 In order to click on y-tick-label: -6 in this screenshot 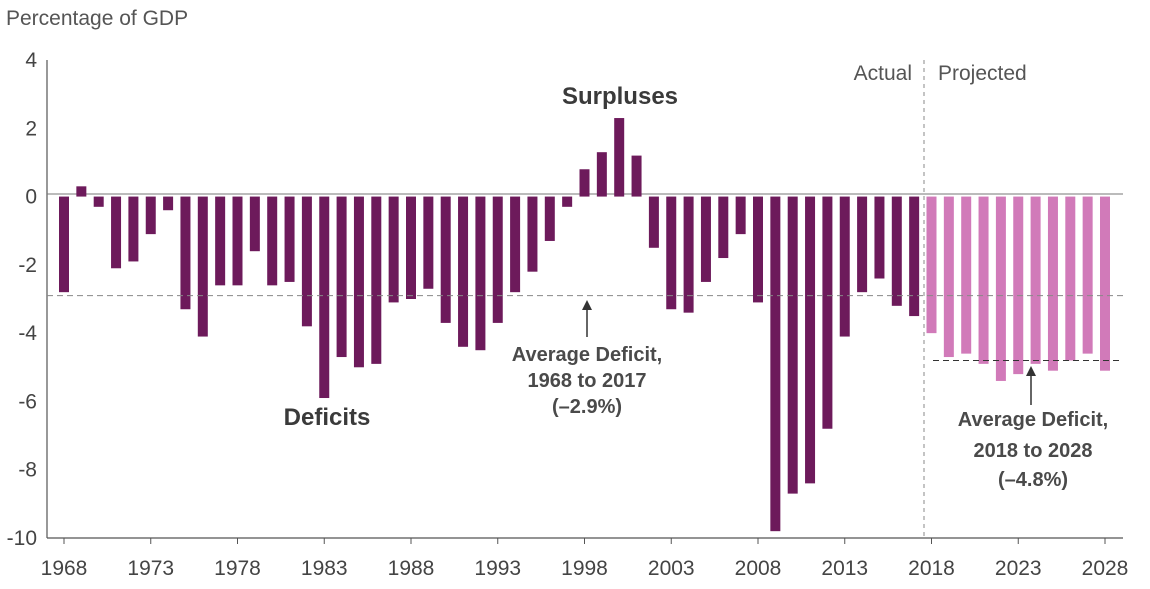, I will do `click(27, 401)`.